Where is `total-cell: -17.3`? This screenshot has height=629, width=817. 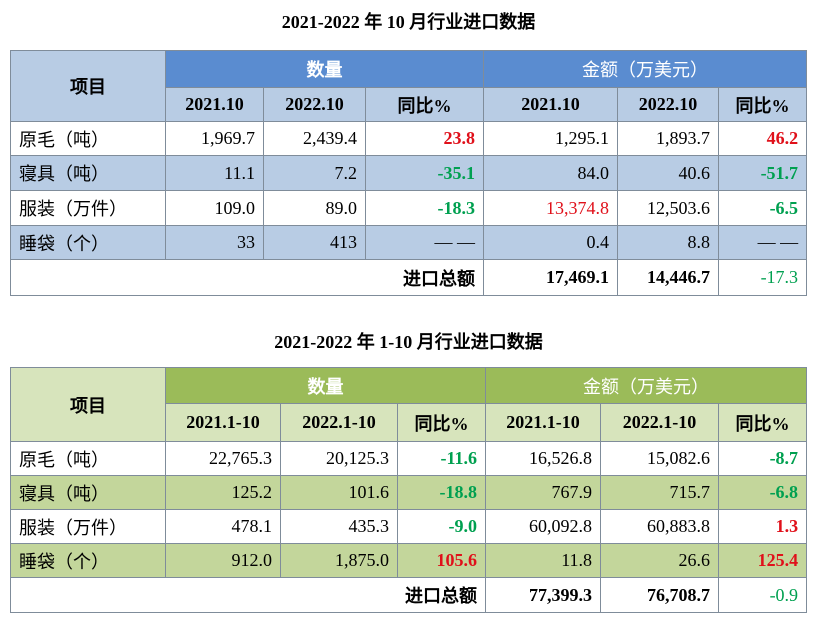
total-cell: -17.3 is located at coordinates (763, 277).